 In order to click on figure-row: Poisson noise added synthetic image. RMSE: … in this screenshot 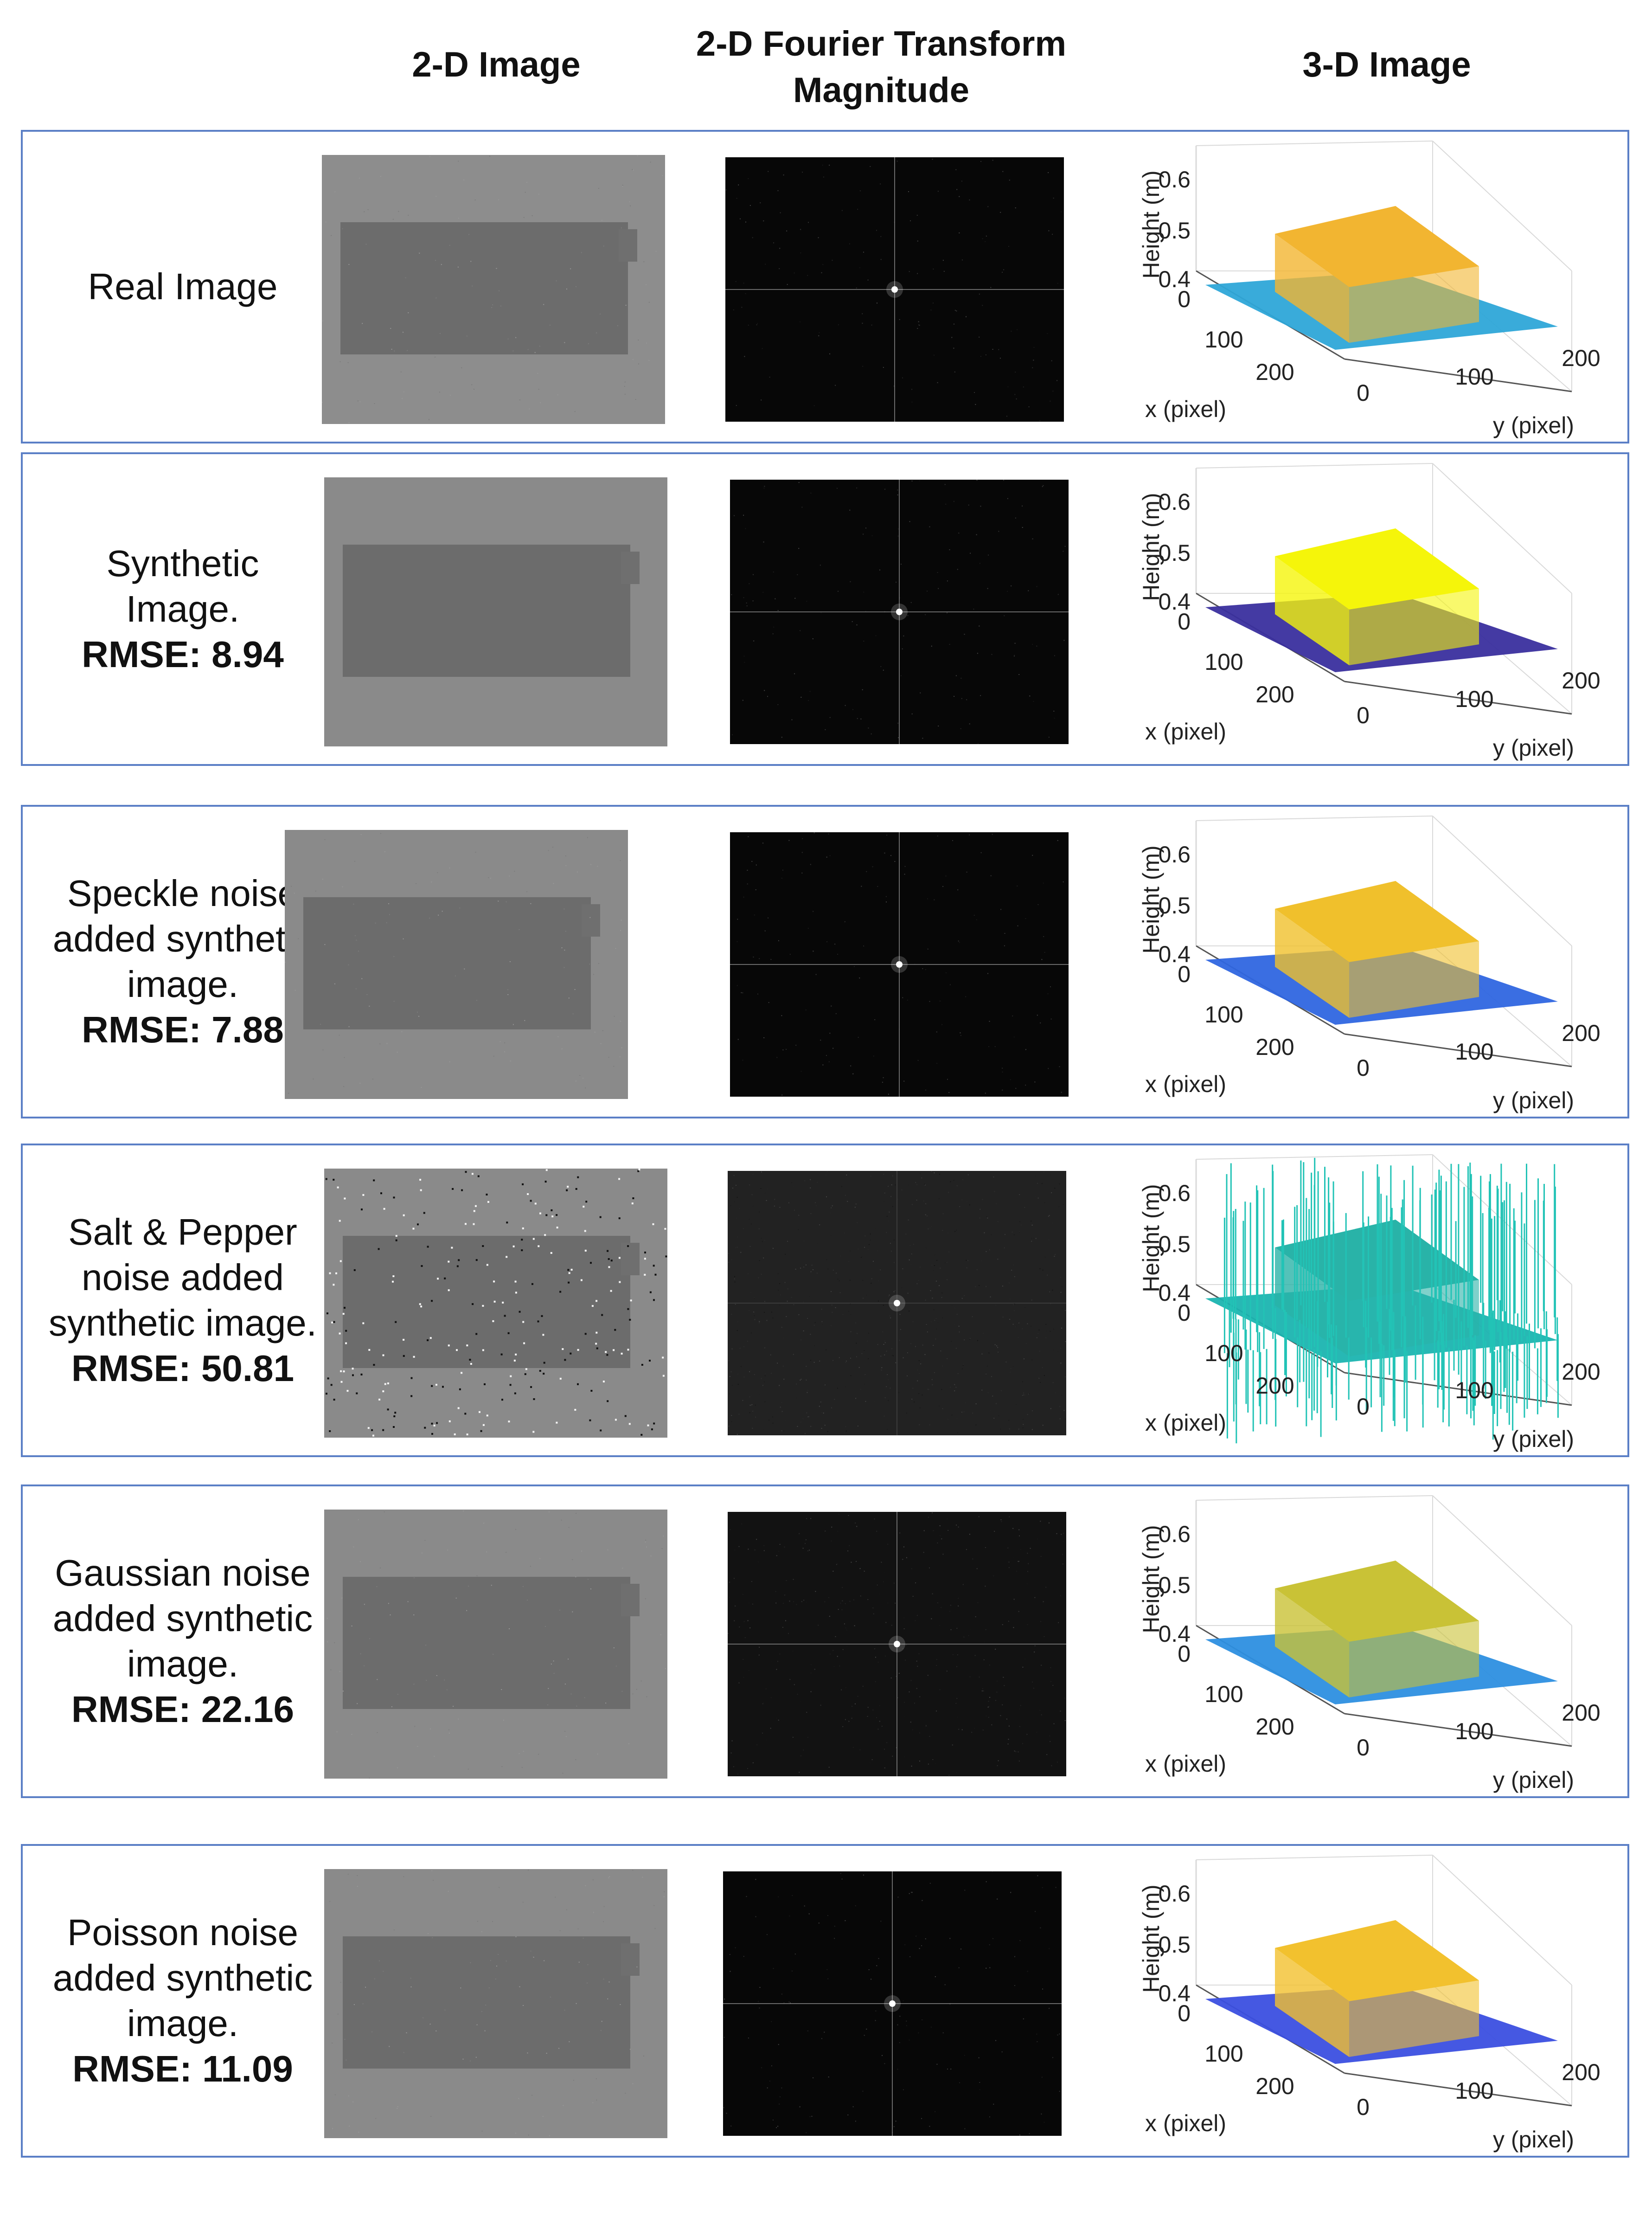, I will do `click(825, 2001)`.